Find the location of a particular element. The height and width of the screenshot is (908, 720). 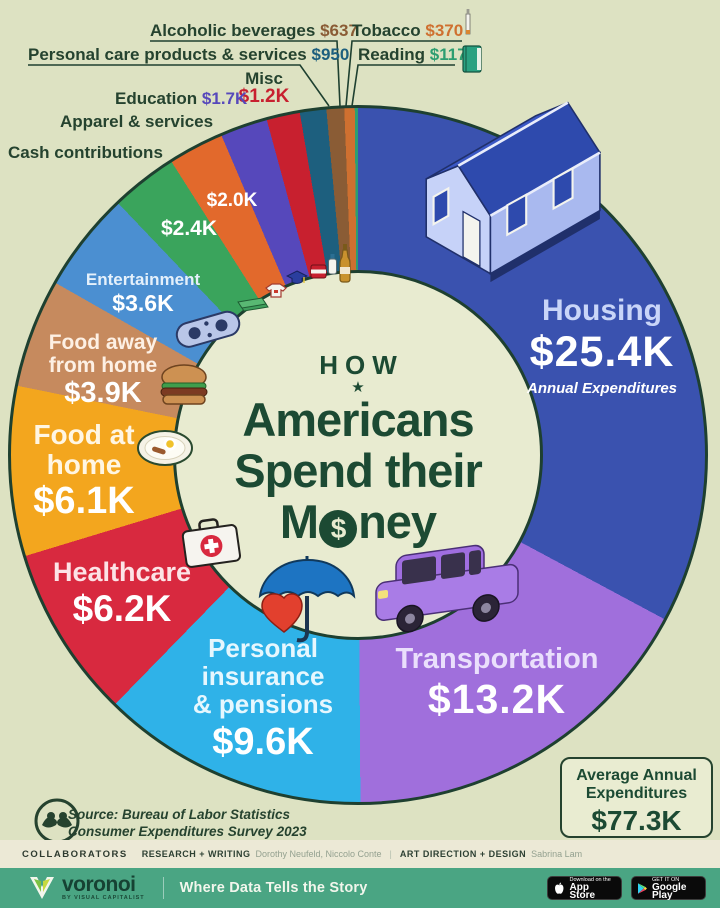

callout-alcohol-name: Alcoholic beverages is located at coordinates (233, 30).